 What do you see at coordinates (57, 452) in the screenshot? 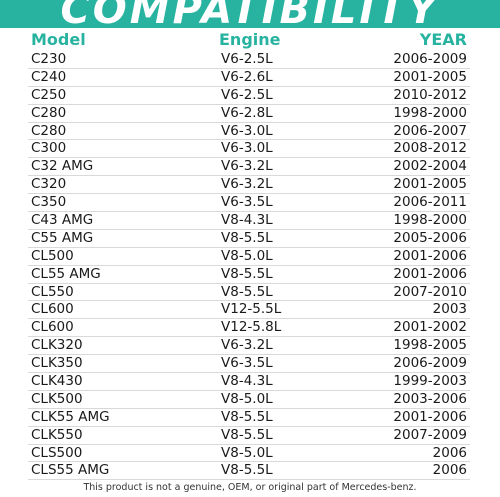
I see `cell-model: CLS500` at bounding box center [57, 452].